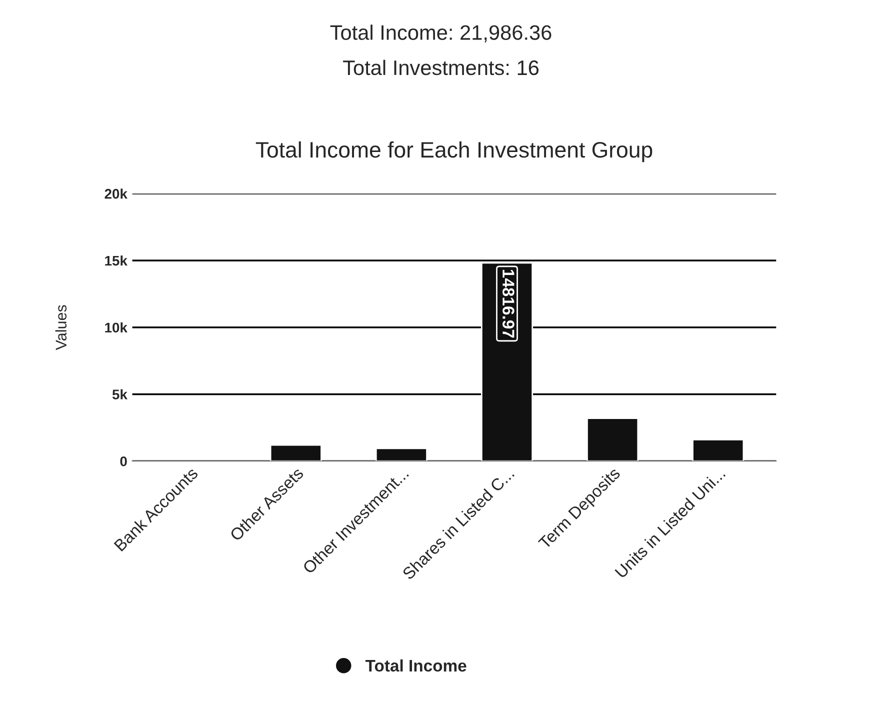  Describe the element at coordinates (454, 151) in the screenshot. I see `chart-title: Total Income for Each Investment Group` at that location.